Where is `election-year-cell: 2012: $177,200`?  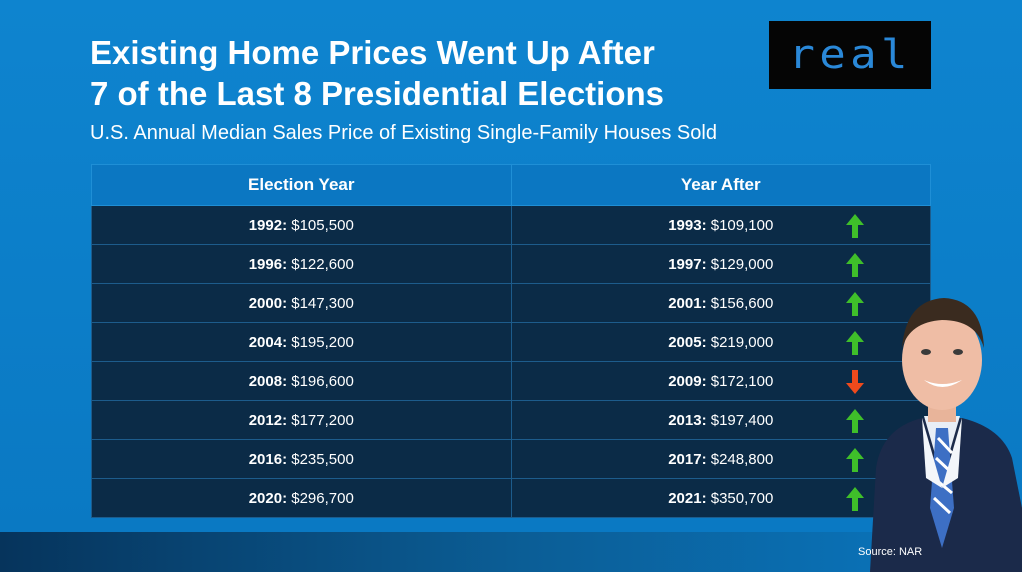 election-year-cell: 2012: $177,200 is located at coordinates (301, 420).